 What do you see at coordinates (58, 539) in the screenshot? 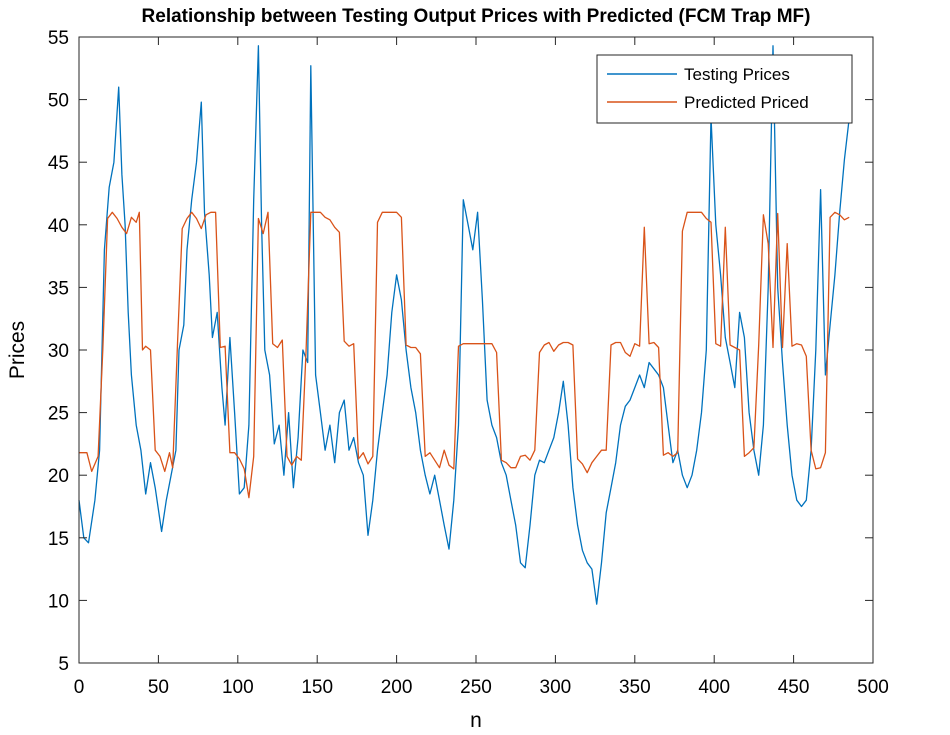
I see `y-tick-label: 15` at bounding box center [58, 539].